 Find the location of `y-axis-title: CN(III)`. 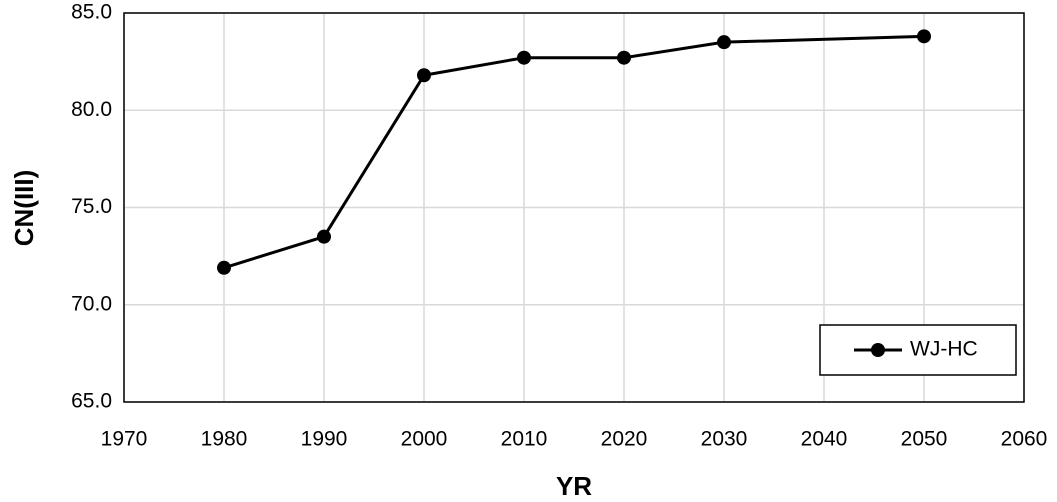

y-axis-title: CN(III) is located at coordinates (24, 208).